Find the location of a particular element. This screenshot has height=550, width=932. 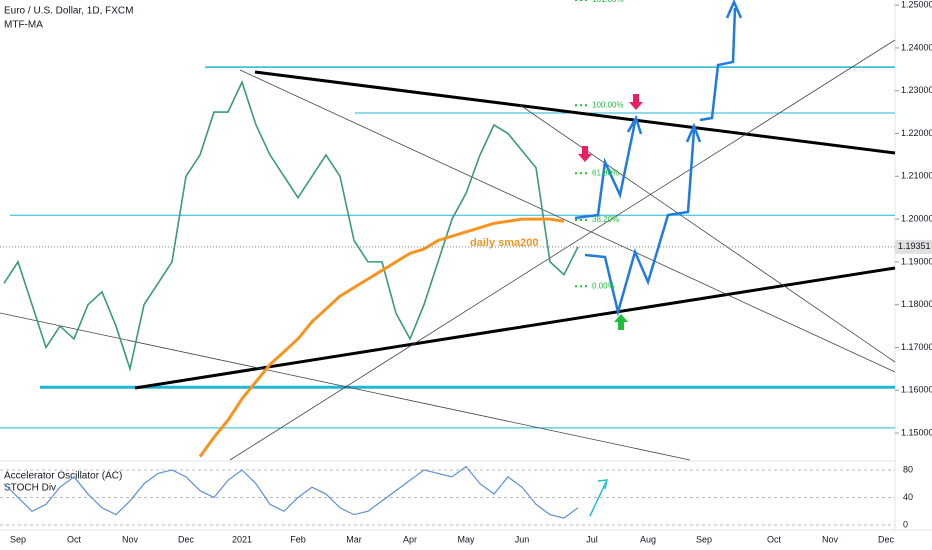

y-tick-label: 1.16000 is located at coordinates (916, 390).